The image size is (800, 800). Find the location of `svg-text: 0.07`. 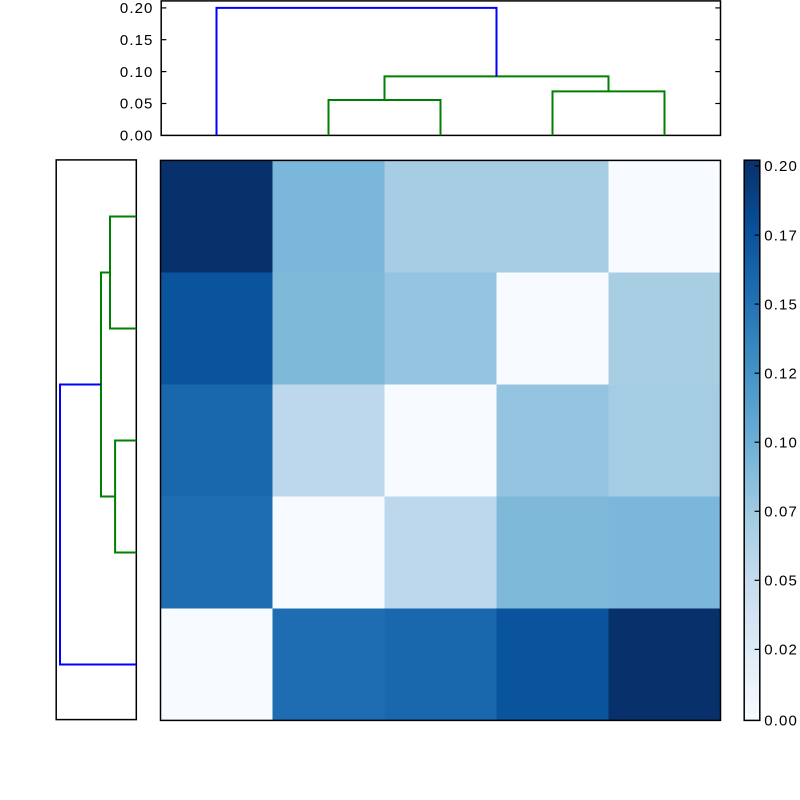

svg-text: 0.07 is located at coordinates (781, 512).